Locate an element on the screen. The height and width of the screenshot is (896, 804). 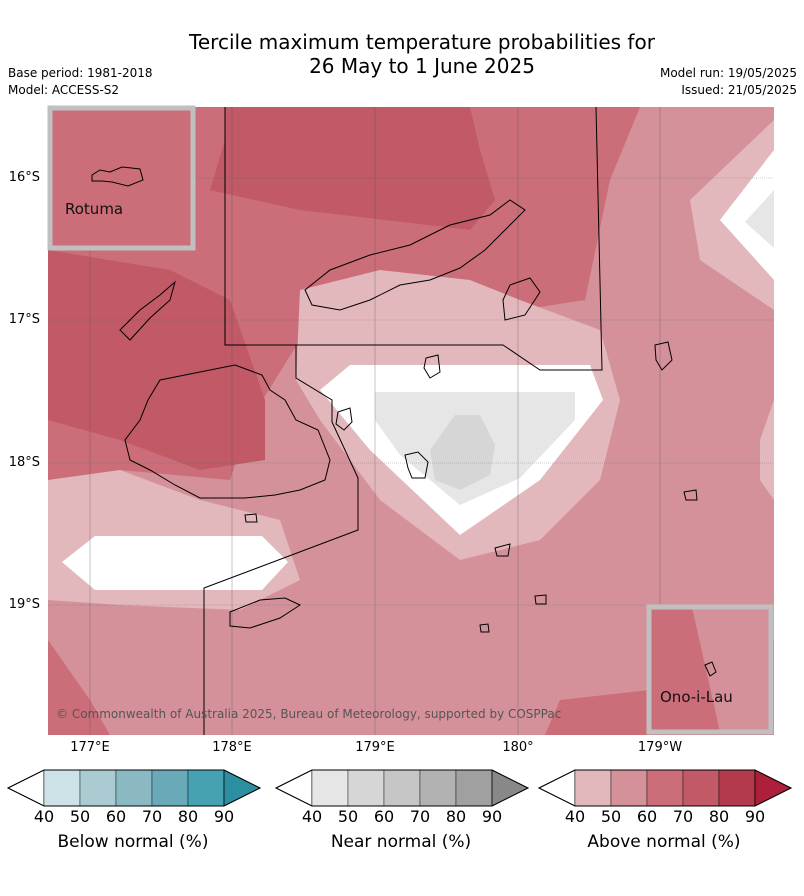
legend-near-tick-70: 70 is located at coordinates (420, 816).